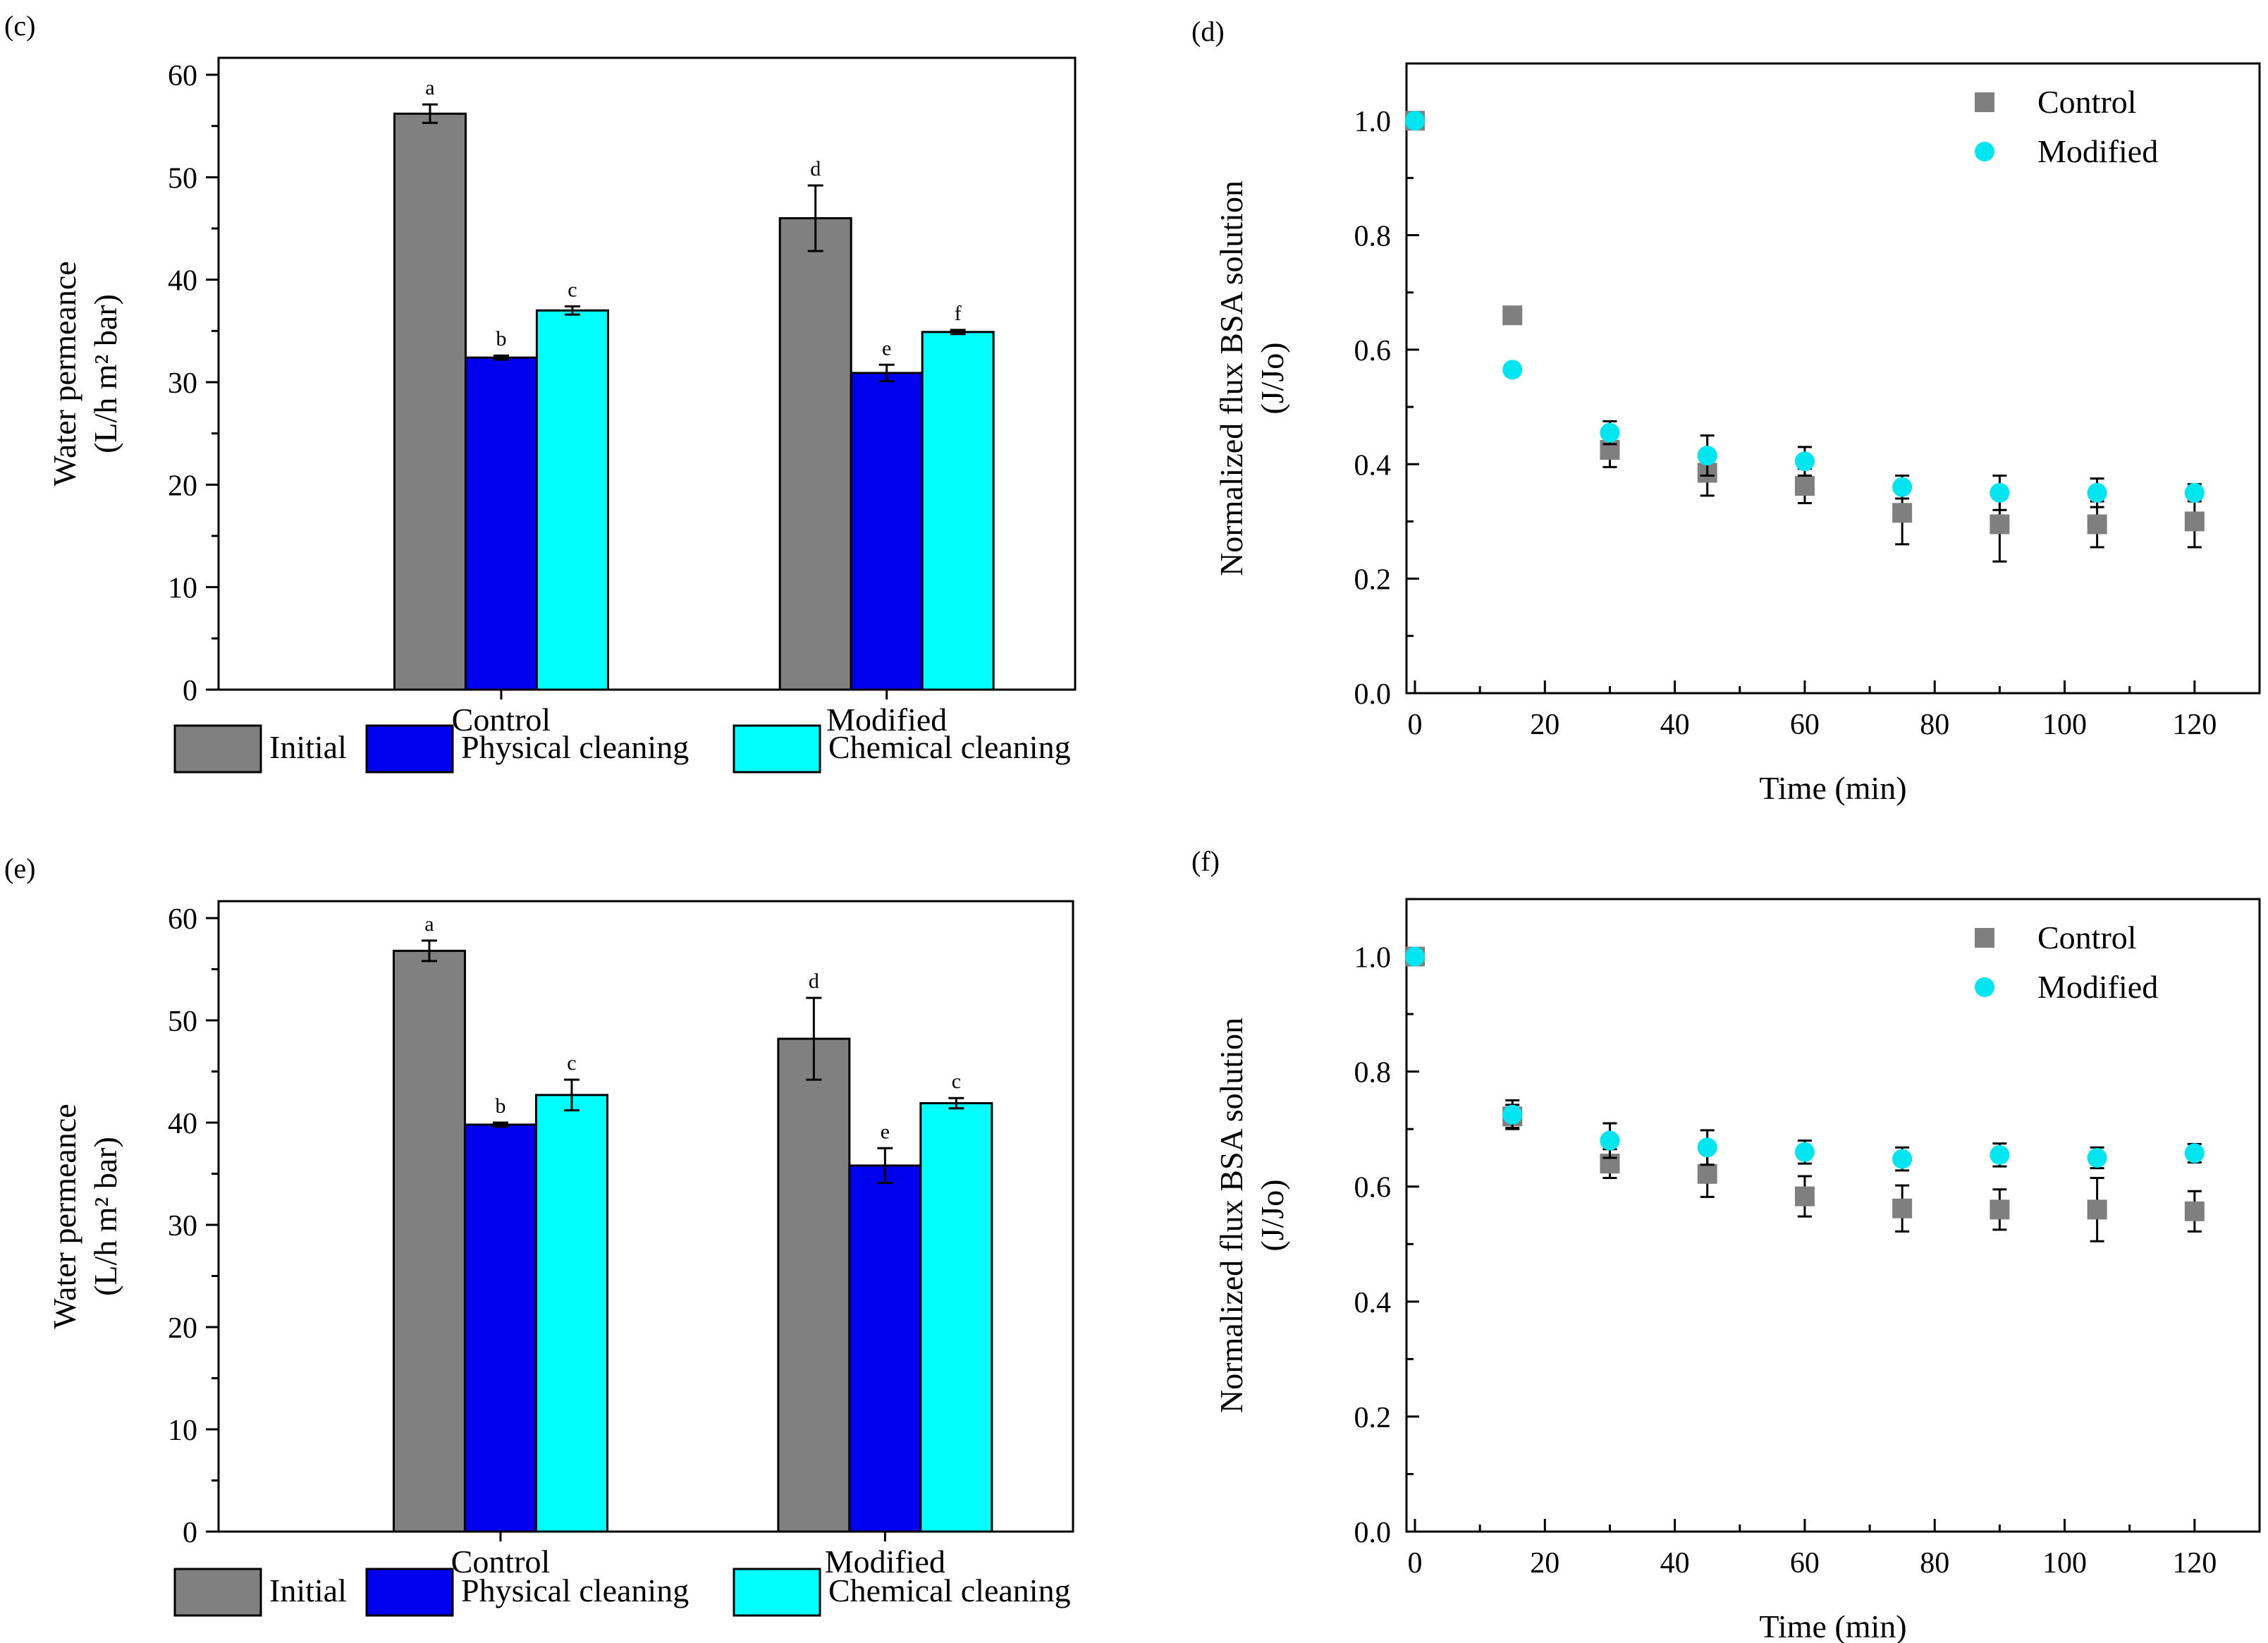 This screenshot has width=2268, height=1643. What do you see at coordinates (1373, 1073) in the screenshot?
I see `y-tick-label: 0.8` at bounding box center [1373, 1073].